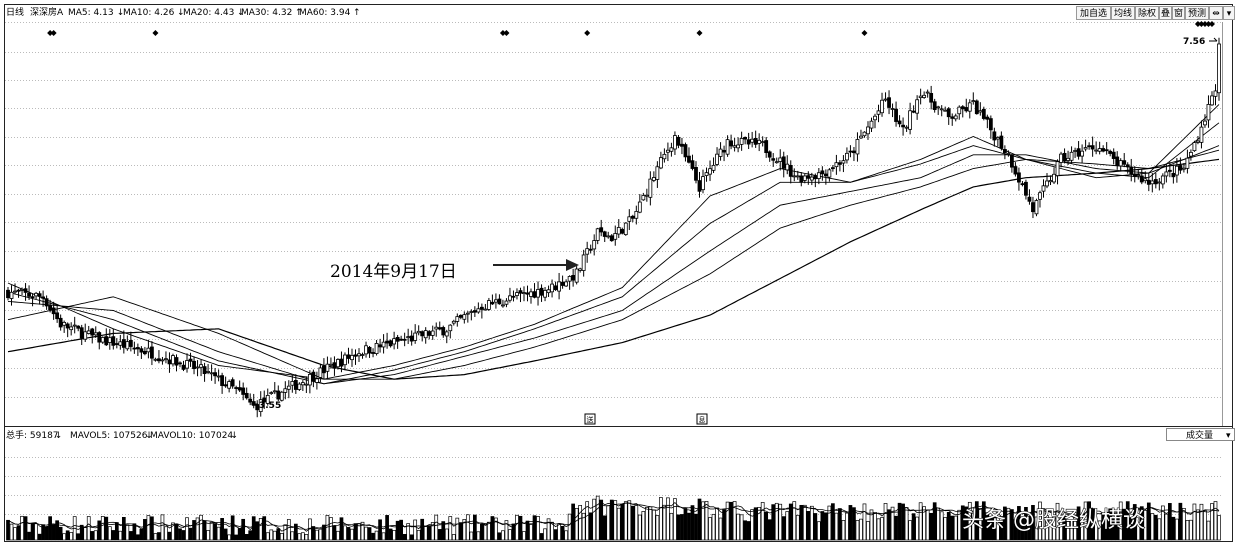 Image resolution: width=1238 pixels, height=546 pixels. What do you see at coordinates (1165, 13) in the screenshot?
I see `toolbar-button-4: 叠` at bounding box center [1165, 13].